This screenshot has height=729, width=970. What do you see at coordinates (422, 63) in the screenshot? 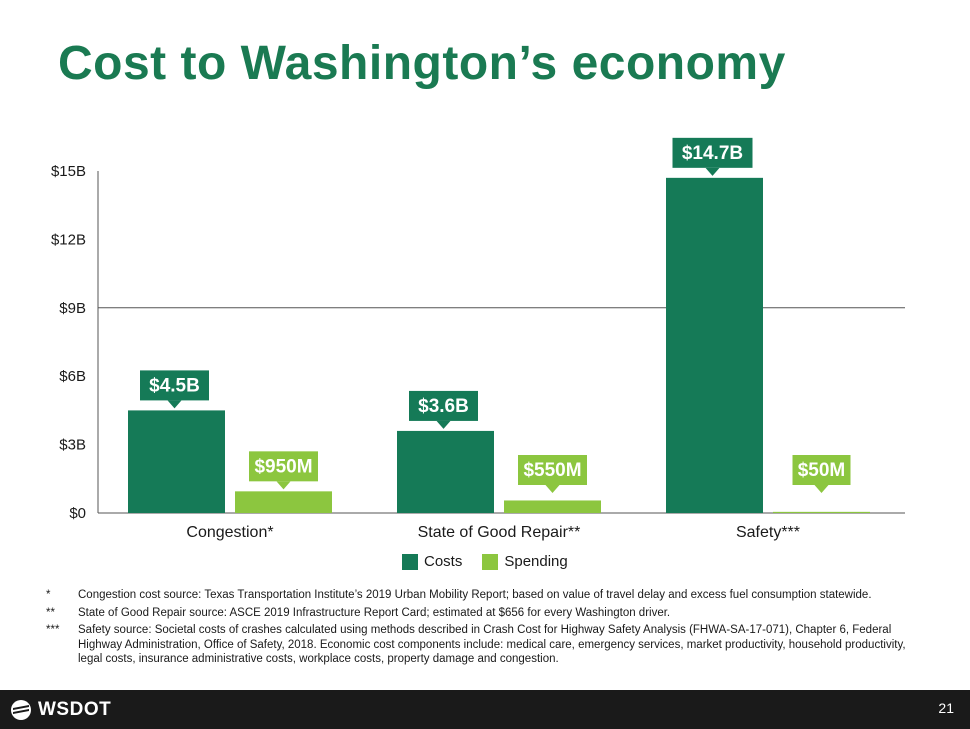
I see `page-title: Cost to Washington’s economy` at bounding box center [422, 63].